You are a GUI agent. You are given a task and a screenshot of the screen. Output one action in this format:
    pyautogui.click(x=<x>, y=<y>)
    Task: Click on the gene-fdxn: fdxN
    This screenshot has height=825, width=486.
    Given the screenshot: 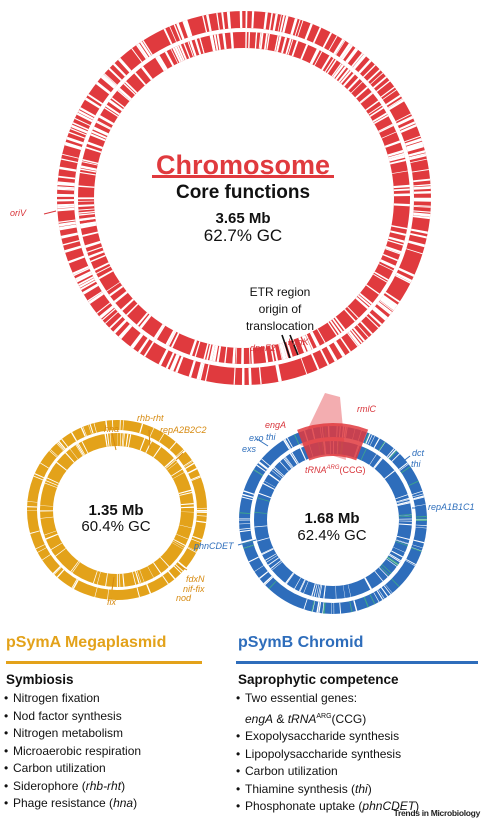 What is the action you would take?
    pyautogui.click(x=195, y=579)
    